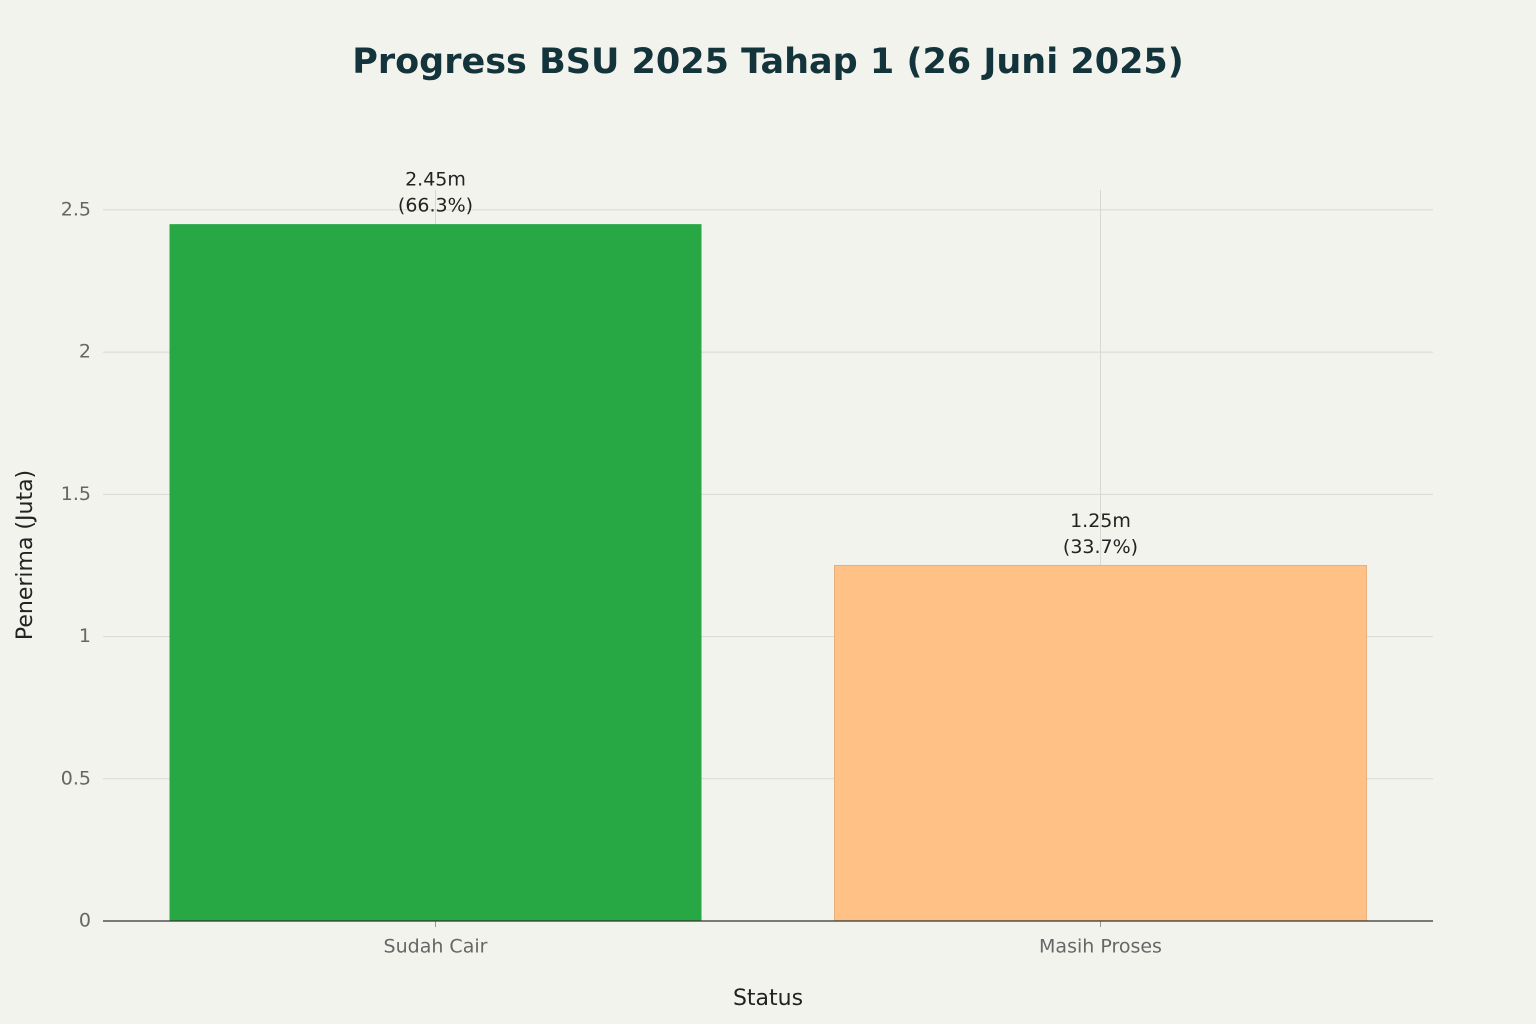 Image resolution: width=1536 pixels, height=1024 pixels. Describe the element at coordinates (25, 555) in the screenshot. I see `y-axis-label: Penerima (Juta)` at that location.